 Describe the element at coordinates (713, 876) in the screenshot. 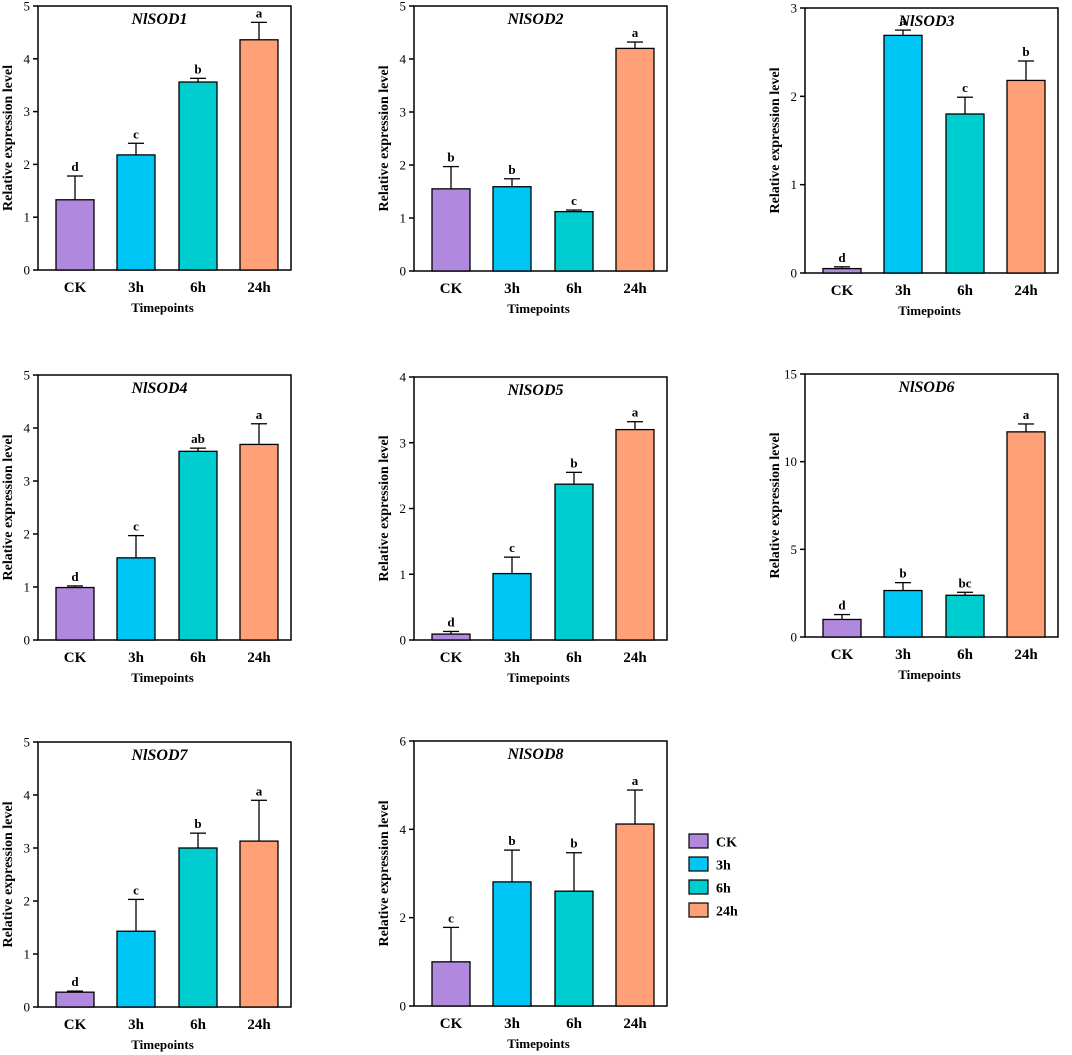

I see `legend: CK 3h 6h 24h` at that location.